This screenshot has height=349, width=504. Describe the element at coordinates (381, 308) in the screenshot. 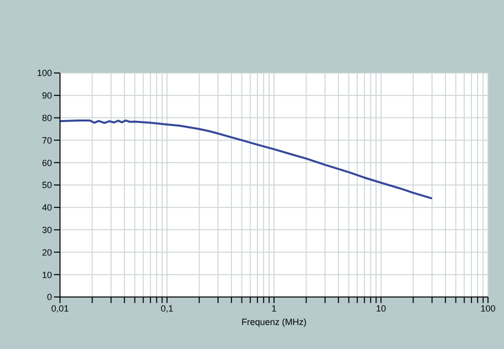

I see `x-tick-label: 10` at that location.